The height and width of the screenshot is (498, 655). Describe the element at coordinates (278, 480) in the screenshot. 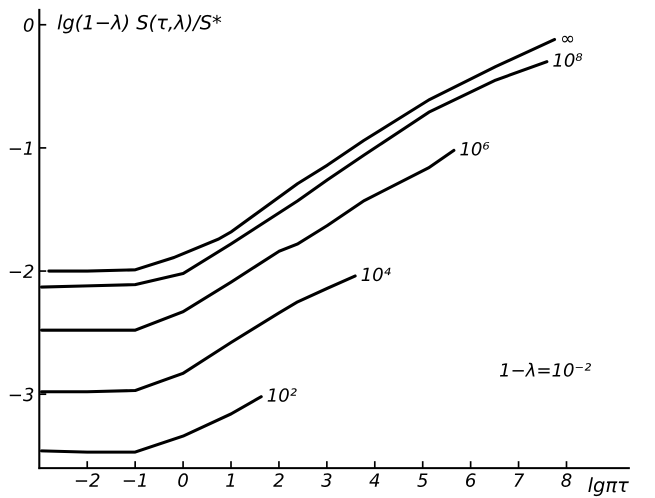

I see `x-tick-label: 2` at that location.